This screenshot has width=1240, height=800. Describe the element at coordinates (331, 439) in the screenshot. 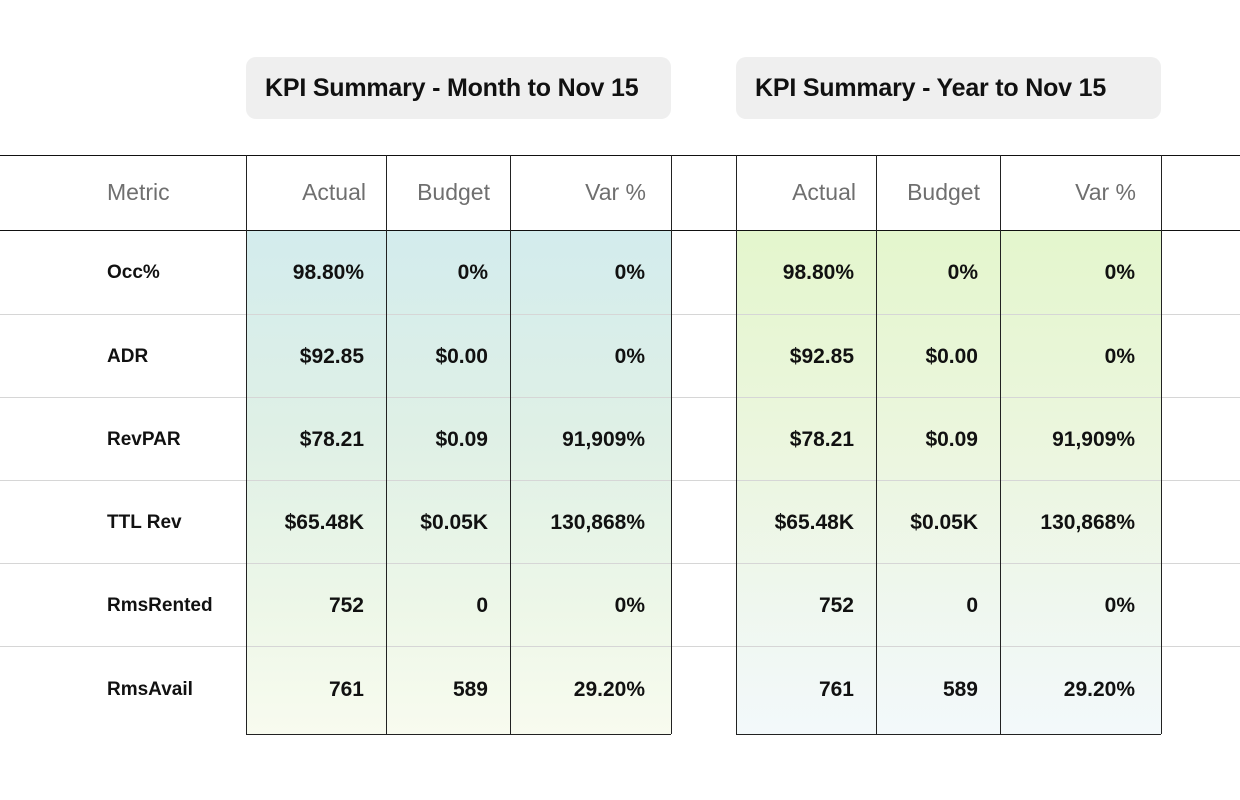

I see `month-actual-revpar: $78.21` at that location.